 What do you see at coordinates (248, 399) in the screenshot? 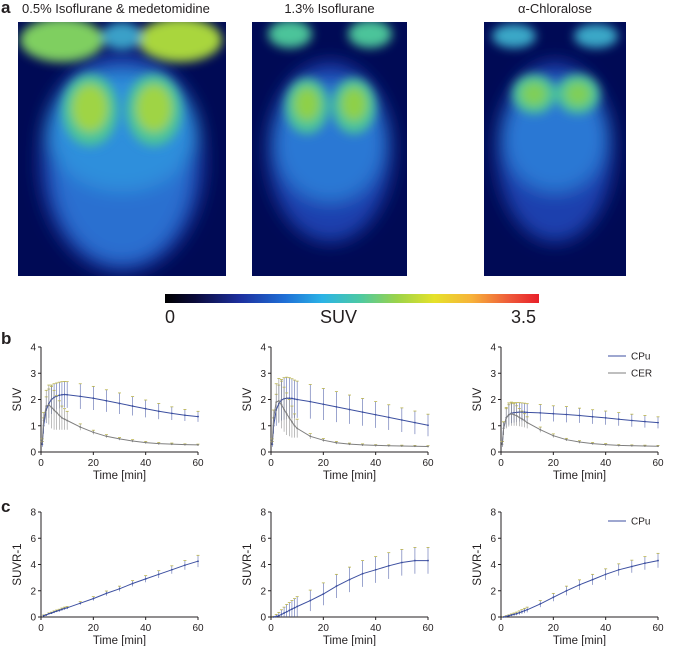
I see `chart2-y-axis-label: SUV` at bounding box center [248, 399].